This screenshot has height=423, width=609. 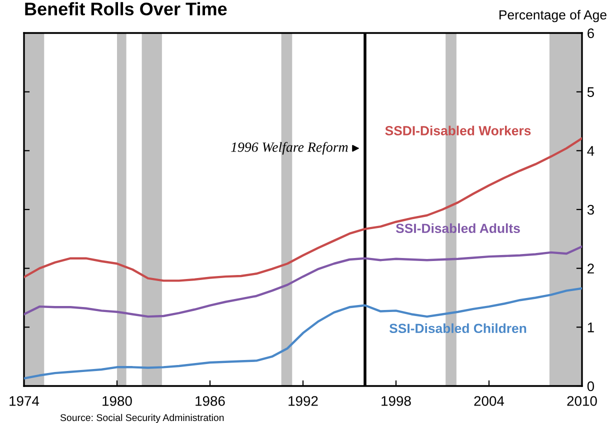 What do you see at coordinates (289, 148) in the screenshot?
I see `annotation: 1996 Welfare Reform` at bounding box center [289, 148].